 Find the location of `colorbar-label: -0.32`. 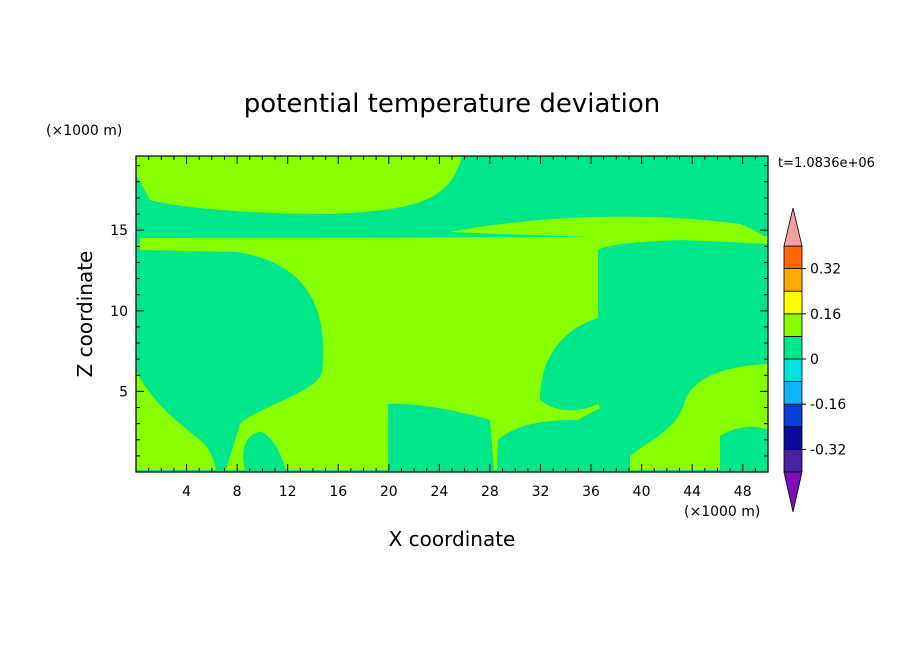

colorbar-label: -0.32 is located at coordinates (828, 450).